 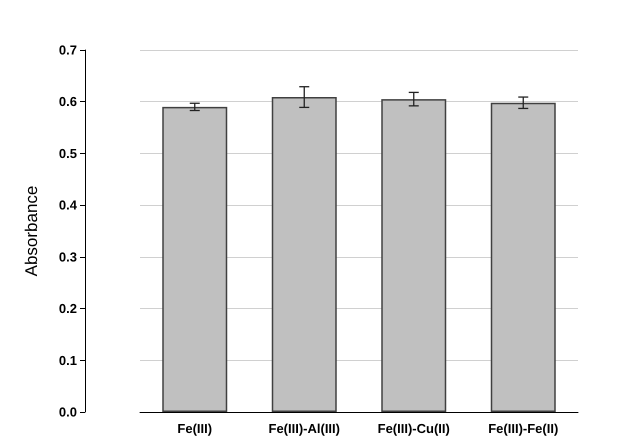 What do you see at coordinates (67, 102) in the screenshot?
I see `y-tick-label: 0.6` at bounding box center [67, 102].